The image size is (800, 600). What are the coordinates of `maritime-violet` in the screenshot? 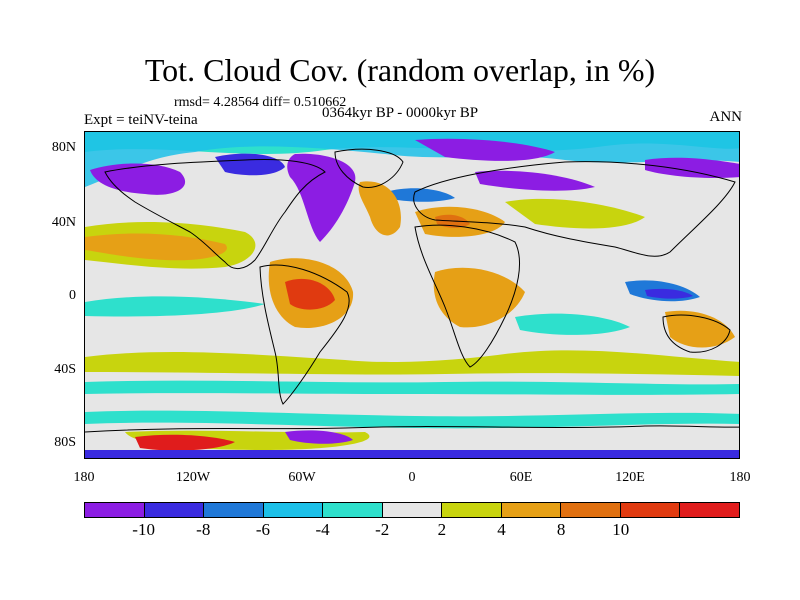 It's located at (669, 293).